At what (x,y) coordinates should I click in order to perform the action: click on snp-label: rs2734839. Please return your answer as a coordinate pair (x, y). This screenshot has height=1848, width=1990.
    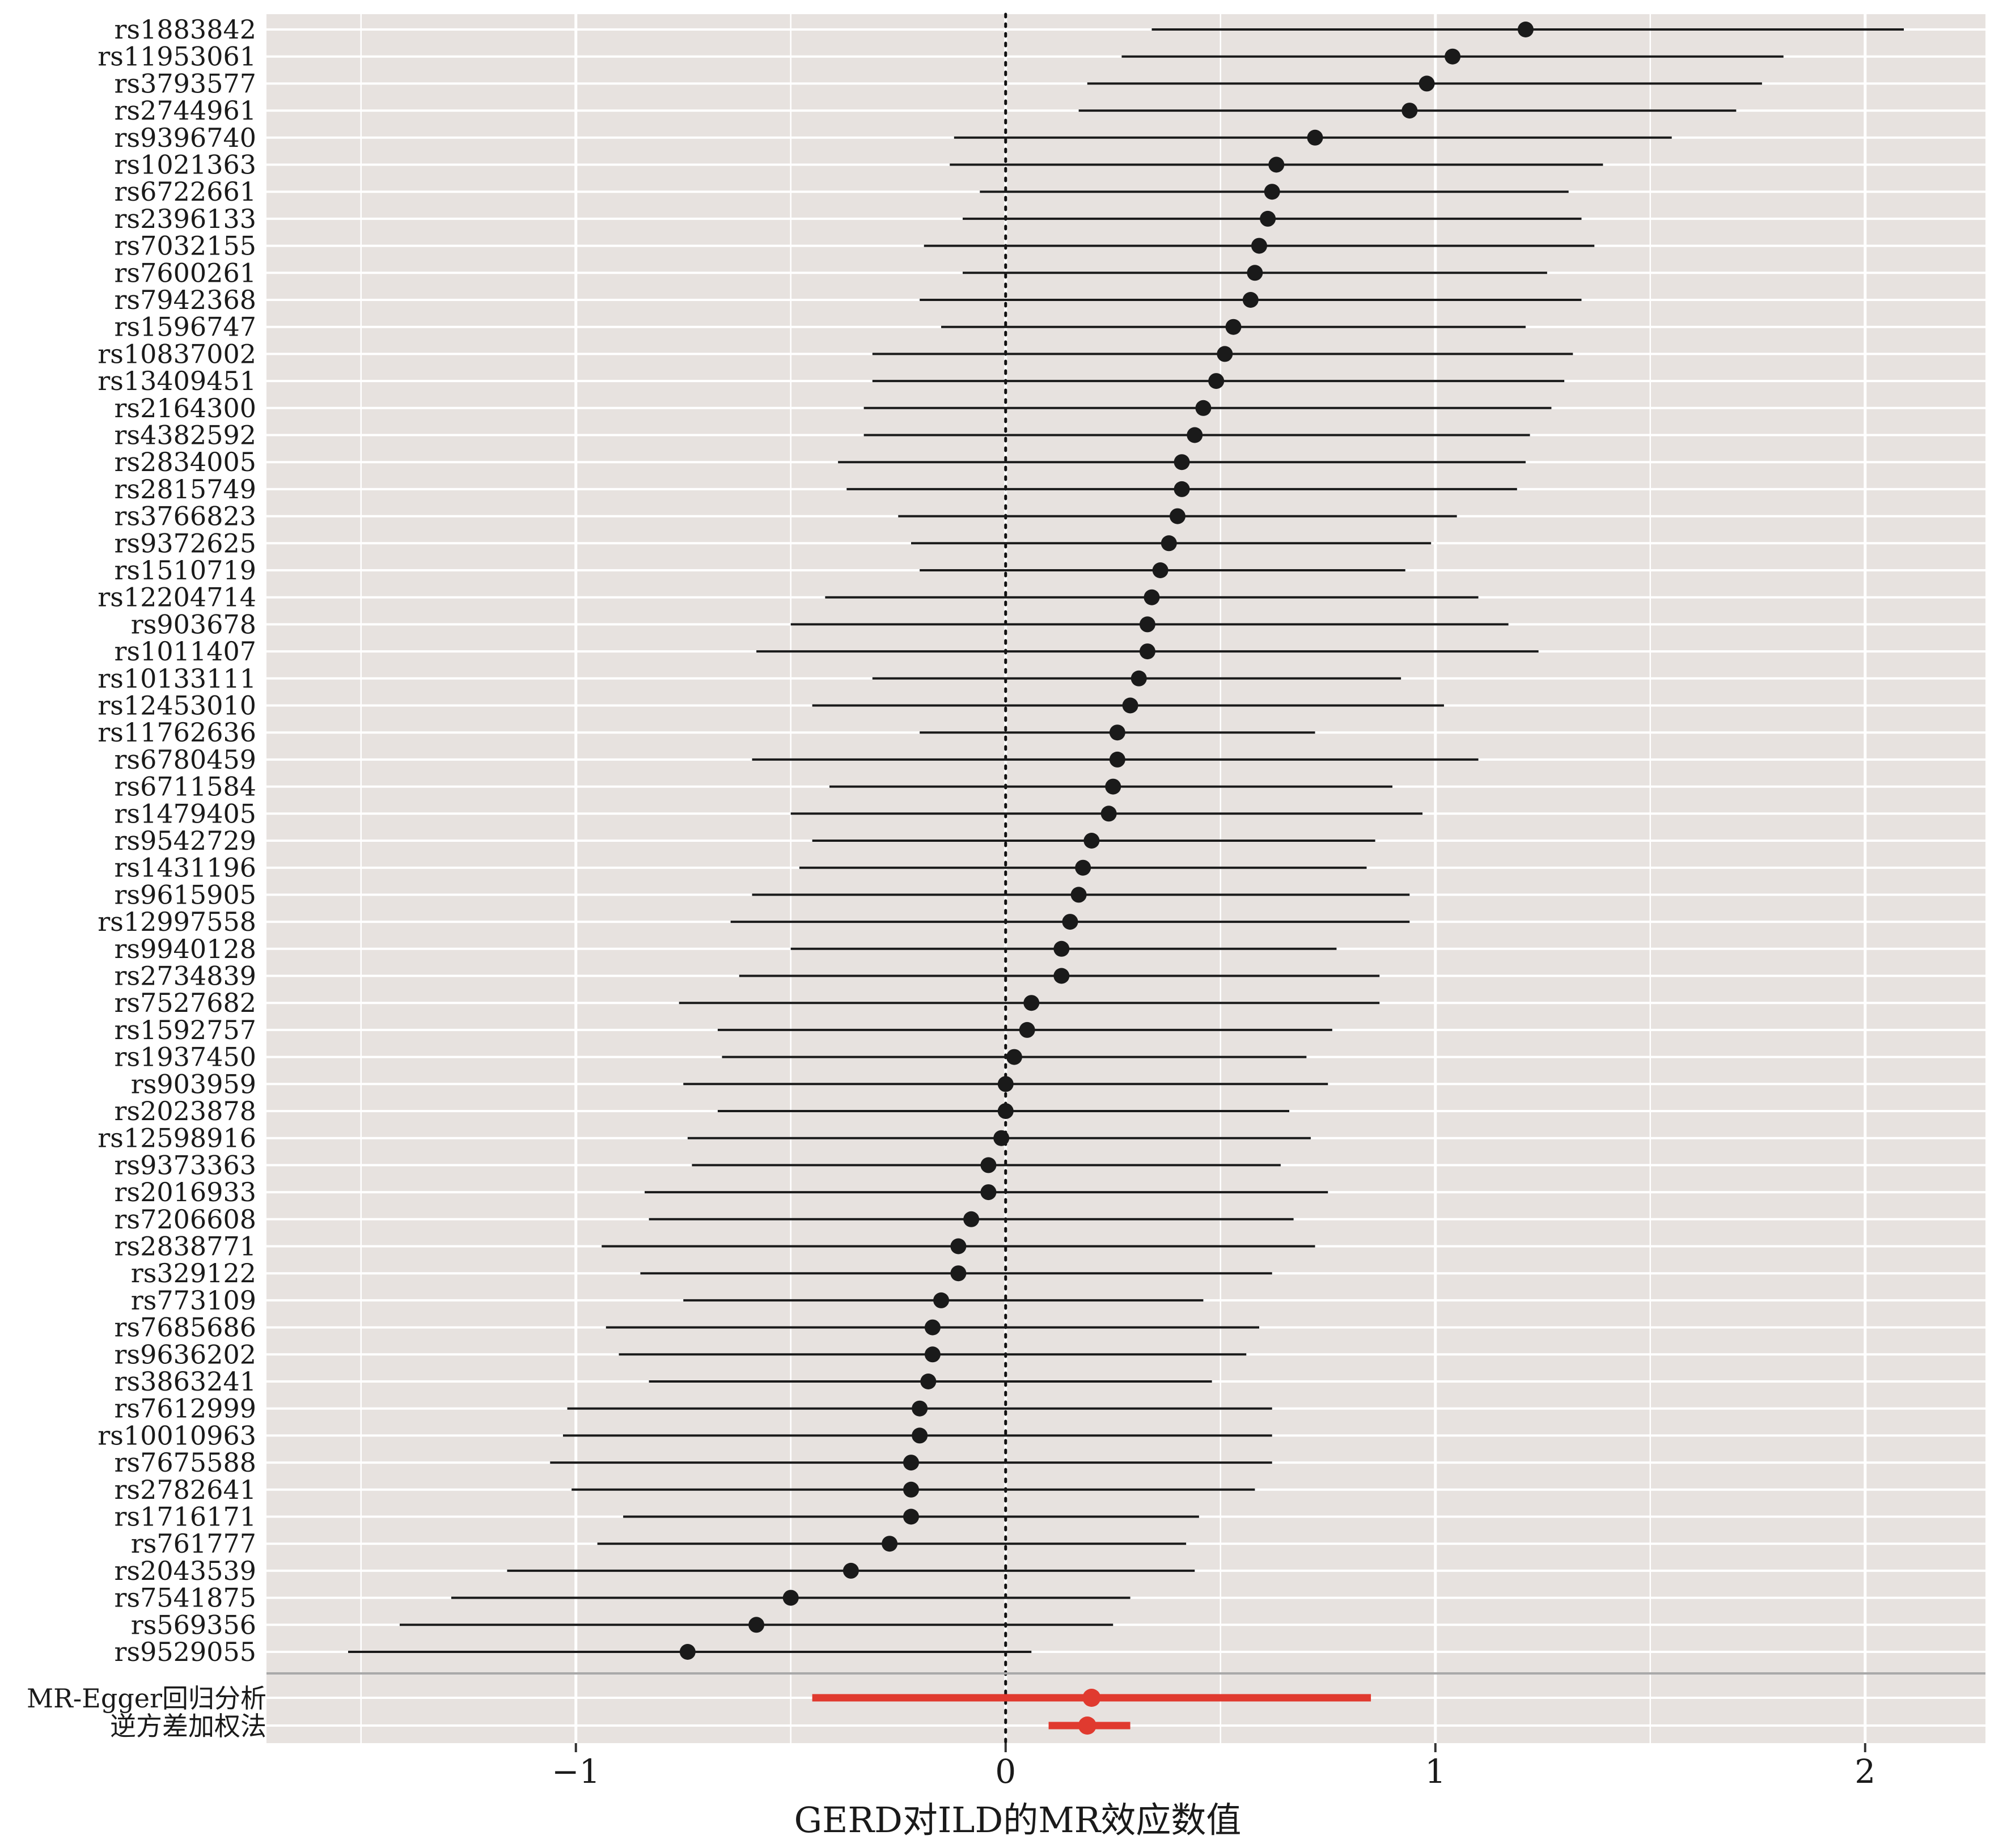
    Looking at the image, I should click on (185, 976).